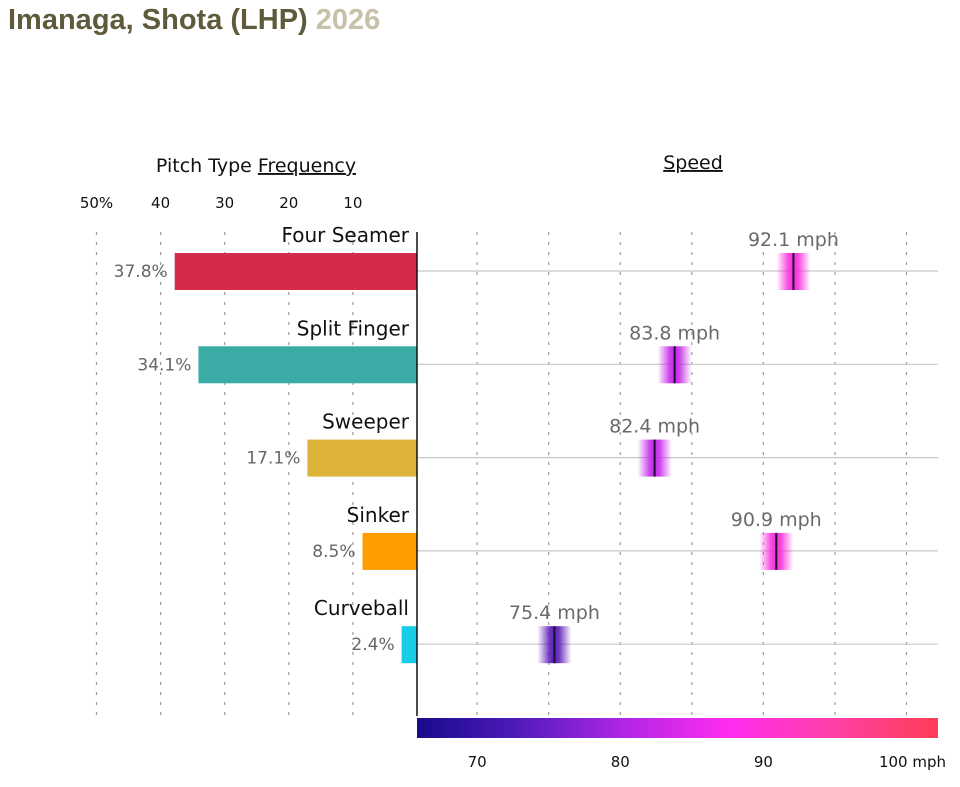  Describe the element at coordinates (288, 203) in the screenshot. I see `freq-tick-label: 20` at that location.